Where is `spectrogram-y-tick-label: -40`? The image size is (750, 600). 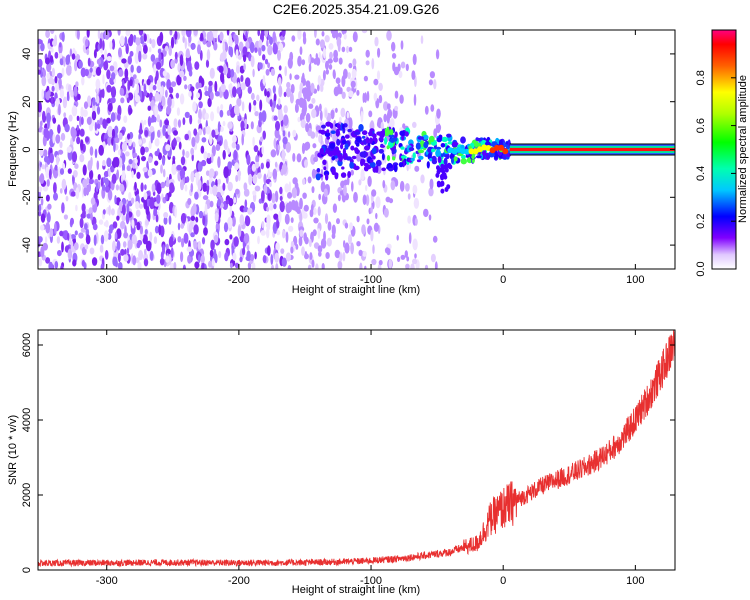 spectrogram-y-tick-label: -40 is located at coordinates (27, 245).